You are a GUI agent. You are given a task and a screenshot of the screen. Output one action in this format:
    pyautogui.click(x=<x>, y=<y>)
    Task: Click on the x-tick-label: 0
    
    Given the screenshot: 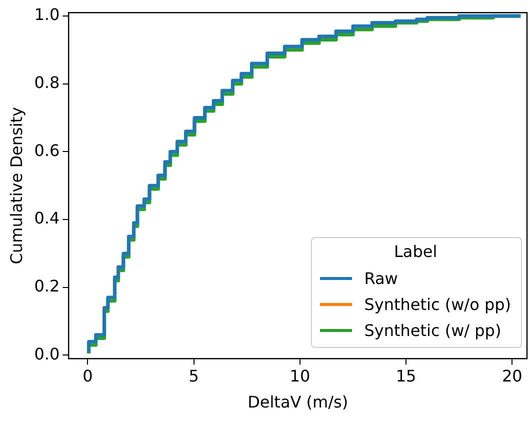 What is the action you would take?
    pyautogui.click(x=87, y=376)
    